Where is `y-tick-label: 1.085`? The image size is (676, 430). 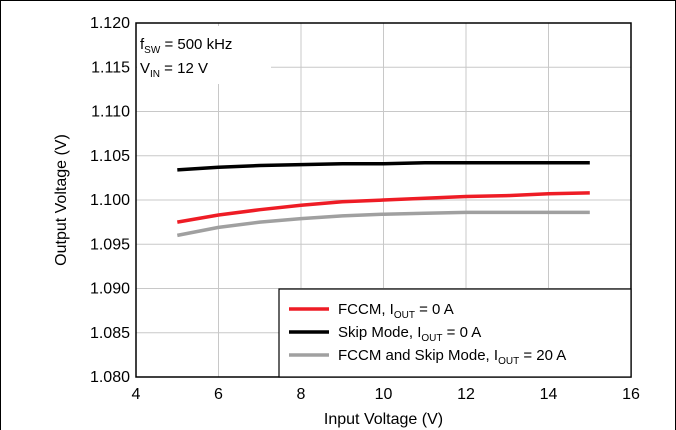
y-tick-label: 1.085 is located at coordinates (110, 333).